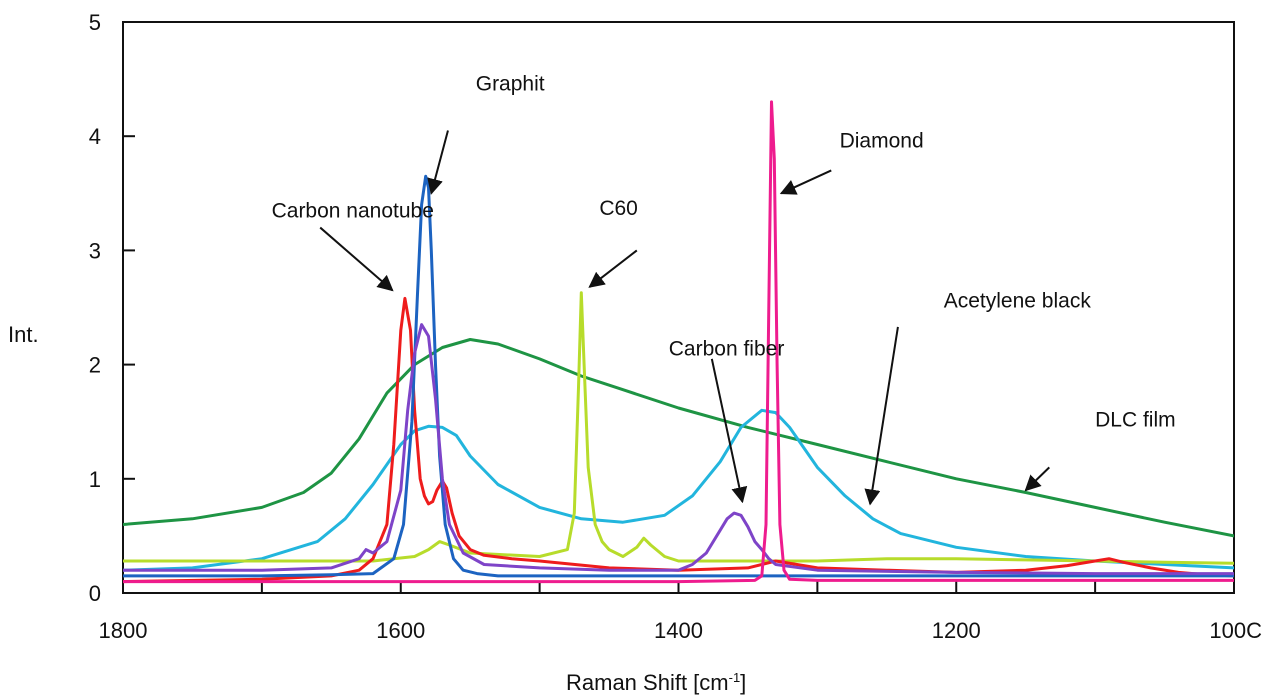  What do you see at coordinates (727, 348) in the screenshot?
I see `annotation-label: Carbon fiber` at bounding box center [727, 348].